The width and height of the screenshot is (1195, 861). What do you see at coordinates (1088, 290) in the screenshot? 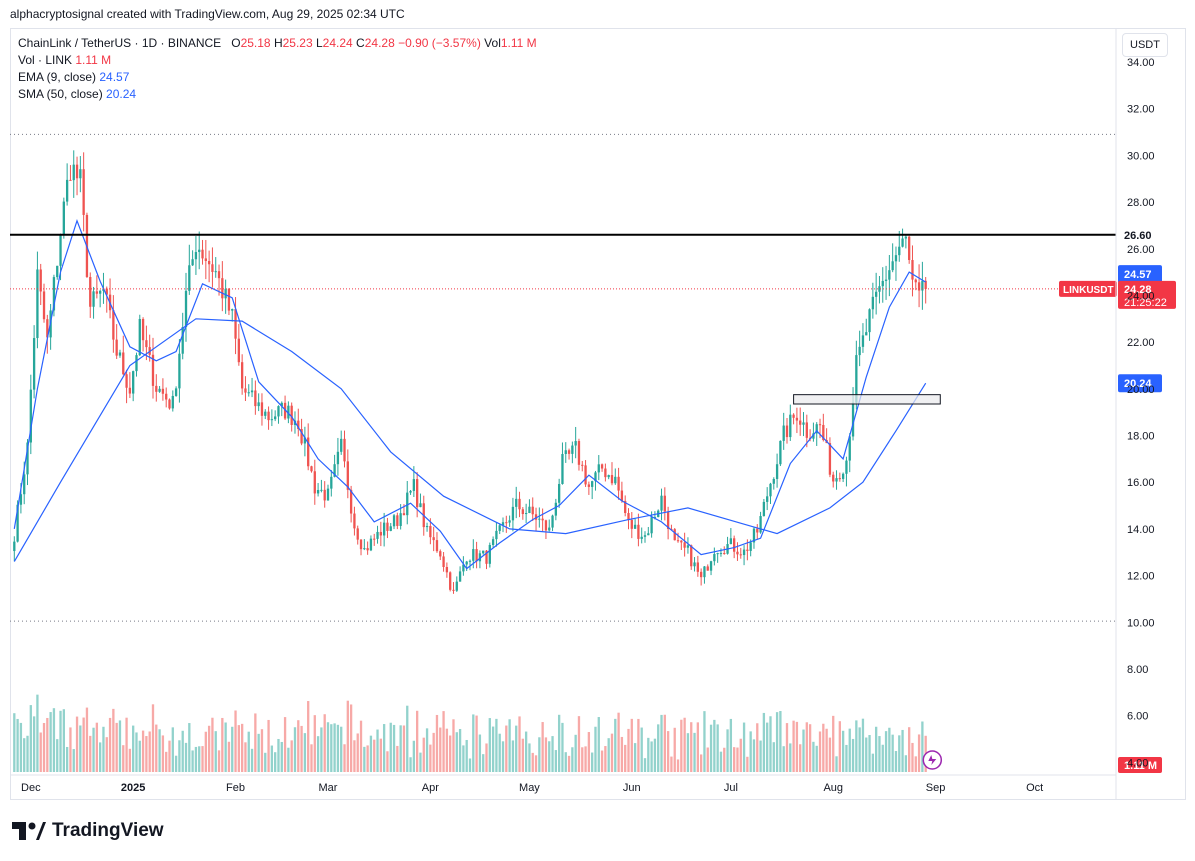
I see `symbol-tag: LINKUSDT` at bounding box center [1088, 290].